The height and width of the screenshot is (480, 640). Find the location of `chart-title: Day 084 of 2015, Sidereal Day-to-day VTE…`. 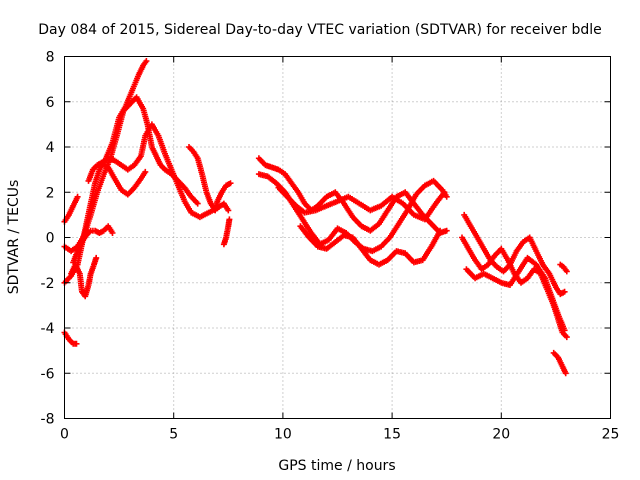

chart-title: Day 084 of 2015, Sidereal Day-to-day VTE… is located at coordinates (320, 30).